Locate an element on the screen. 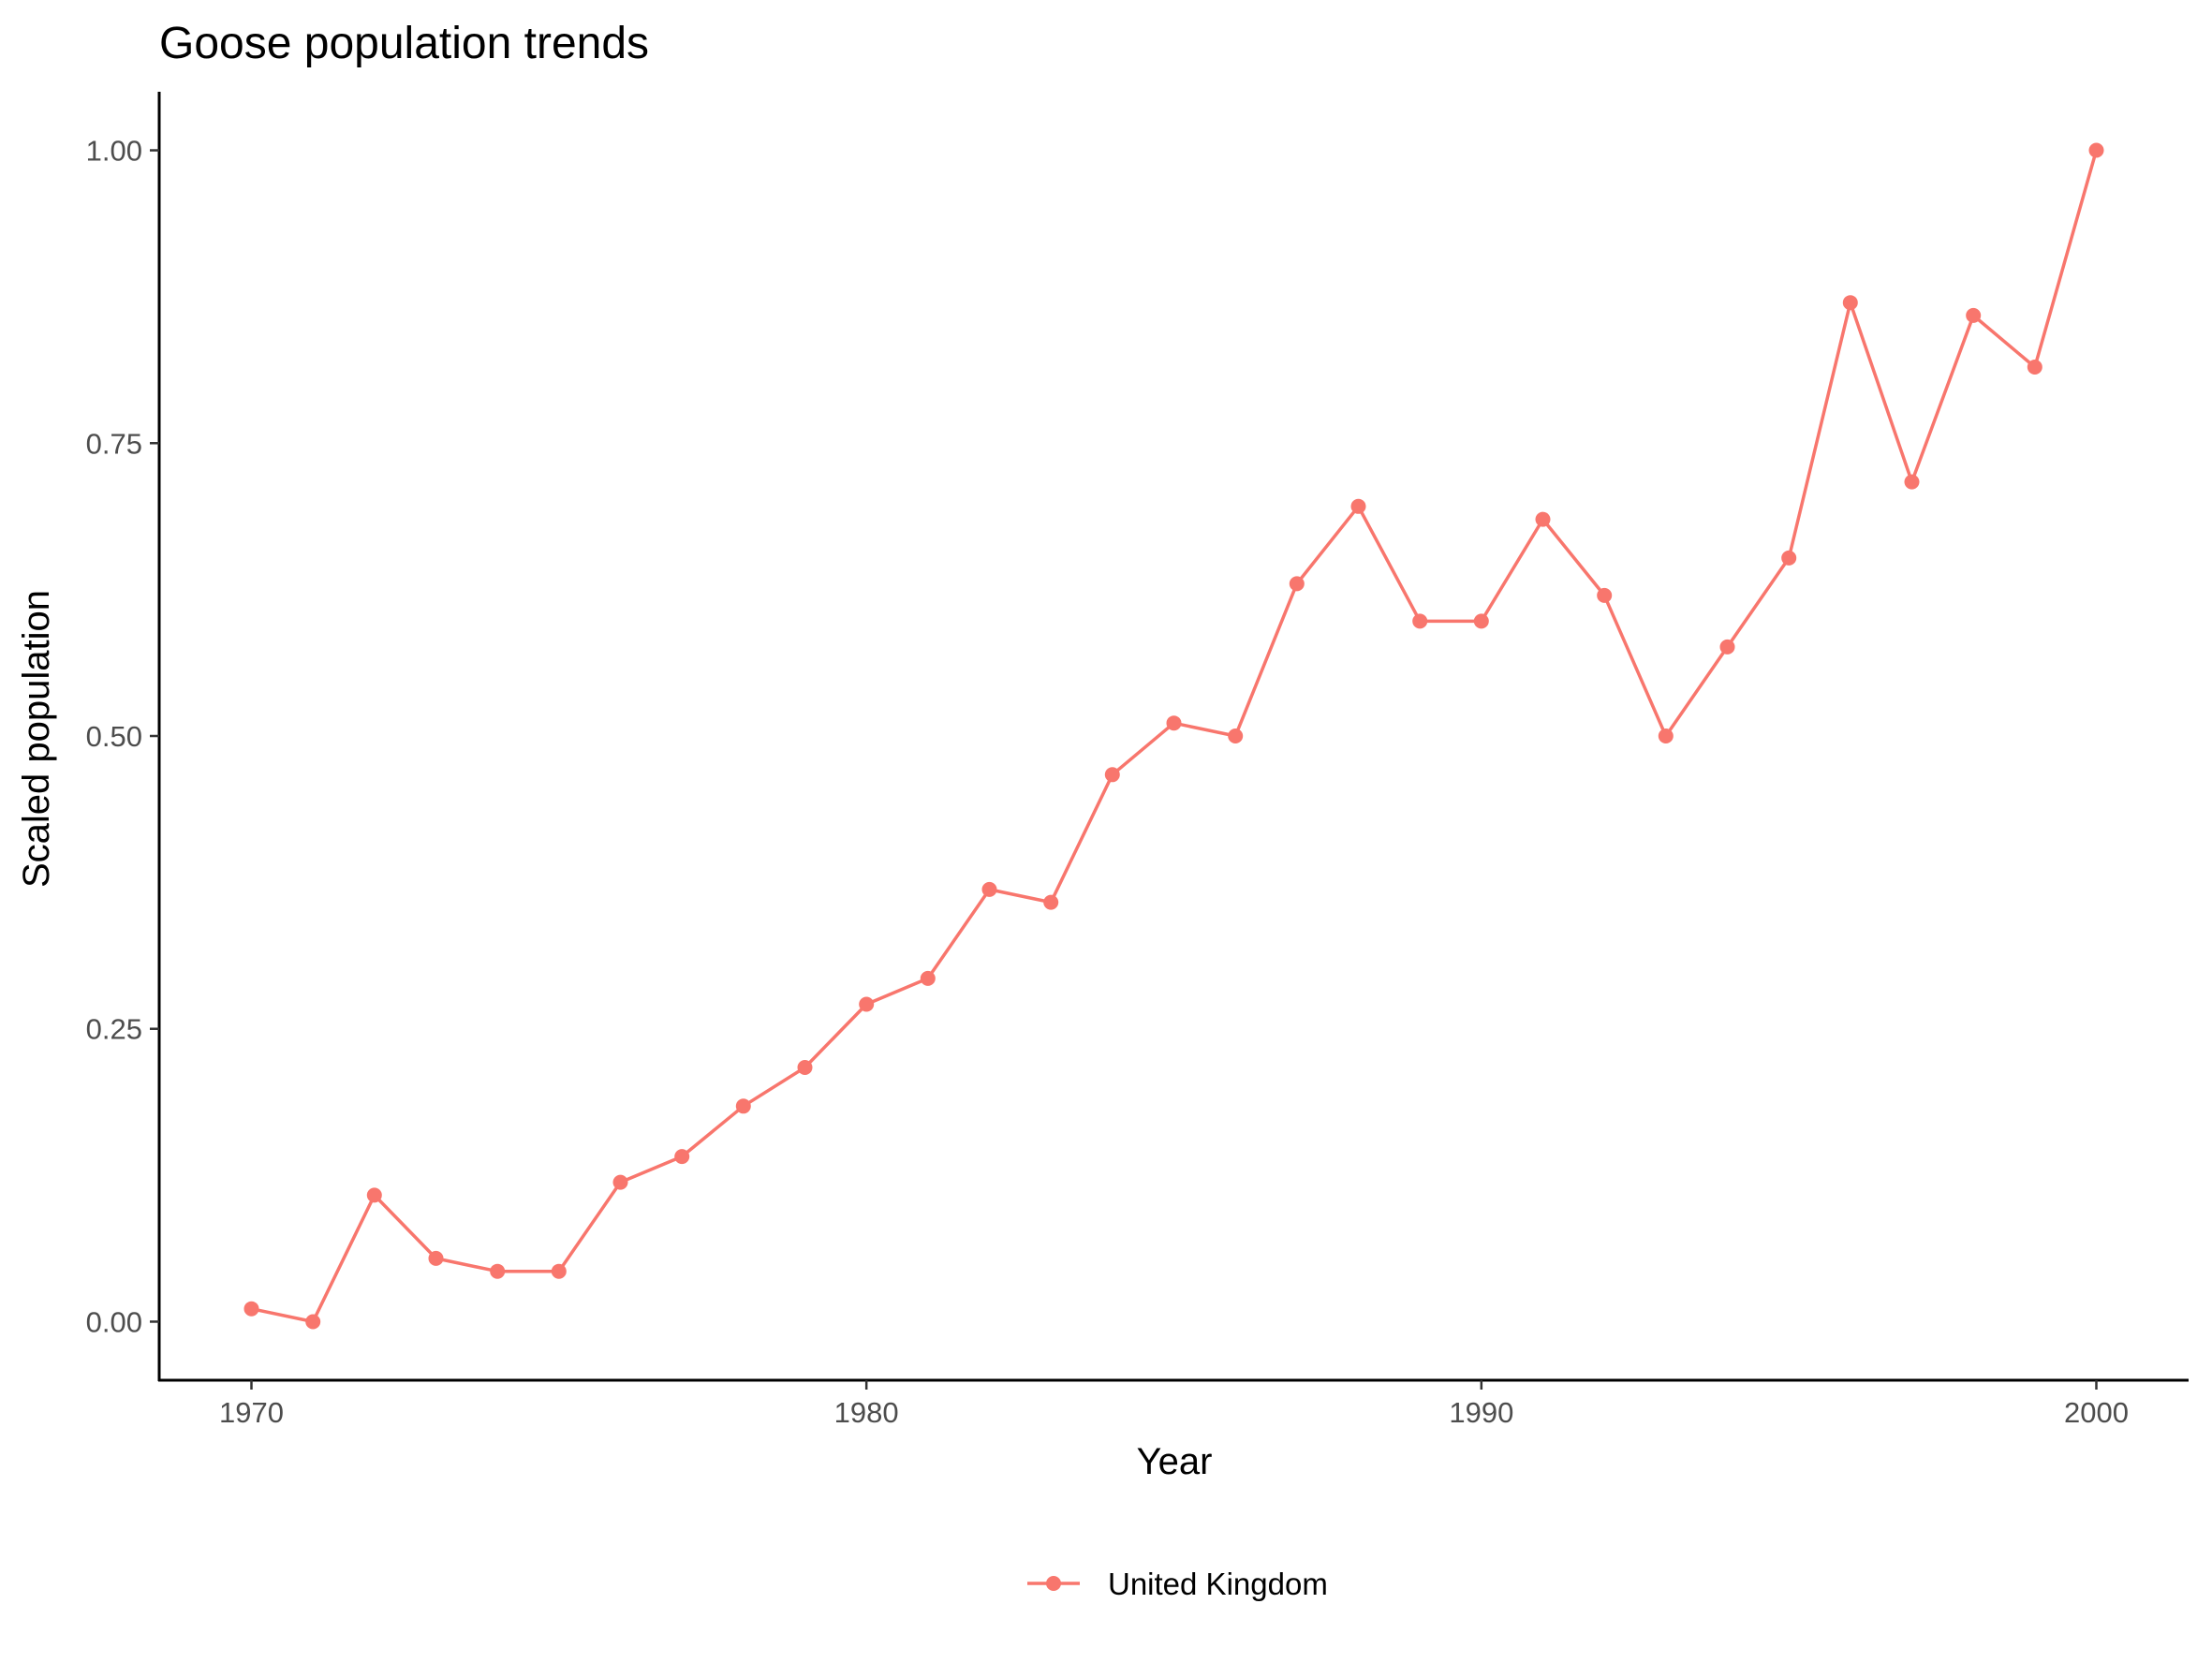 This screenshot has height=1663, width=2212. legend-label-united-kingdom: United Kingdom is located at coordinates (1218, 1584).